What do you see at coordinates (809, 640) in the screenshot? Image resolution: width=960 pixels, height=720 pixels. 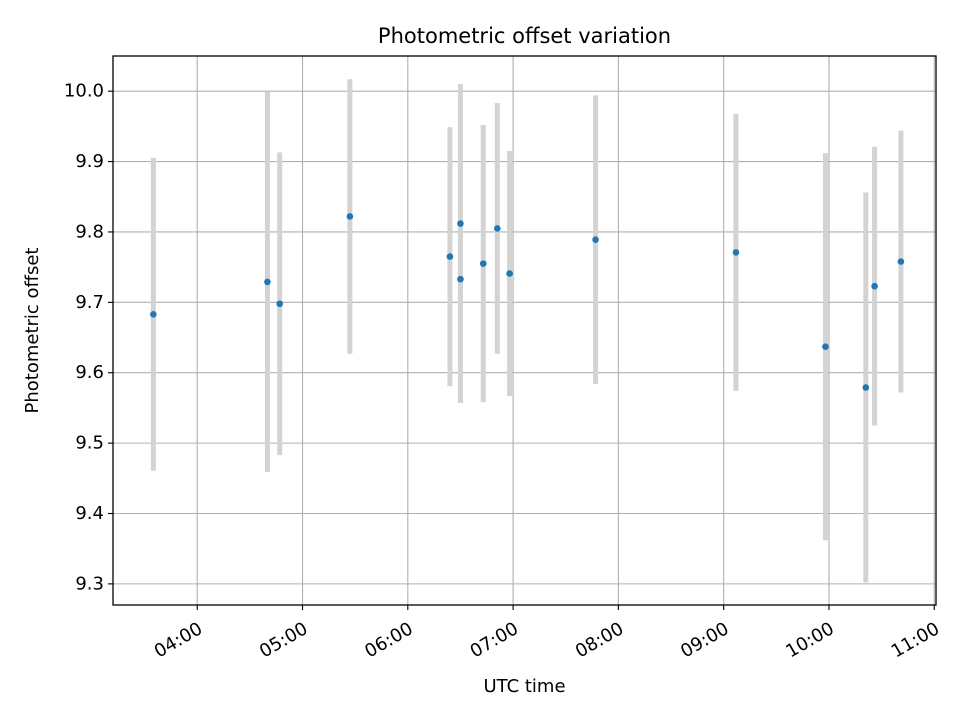 I see `x-tick-label: 10:00` at bounding box center [809, 640].